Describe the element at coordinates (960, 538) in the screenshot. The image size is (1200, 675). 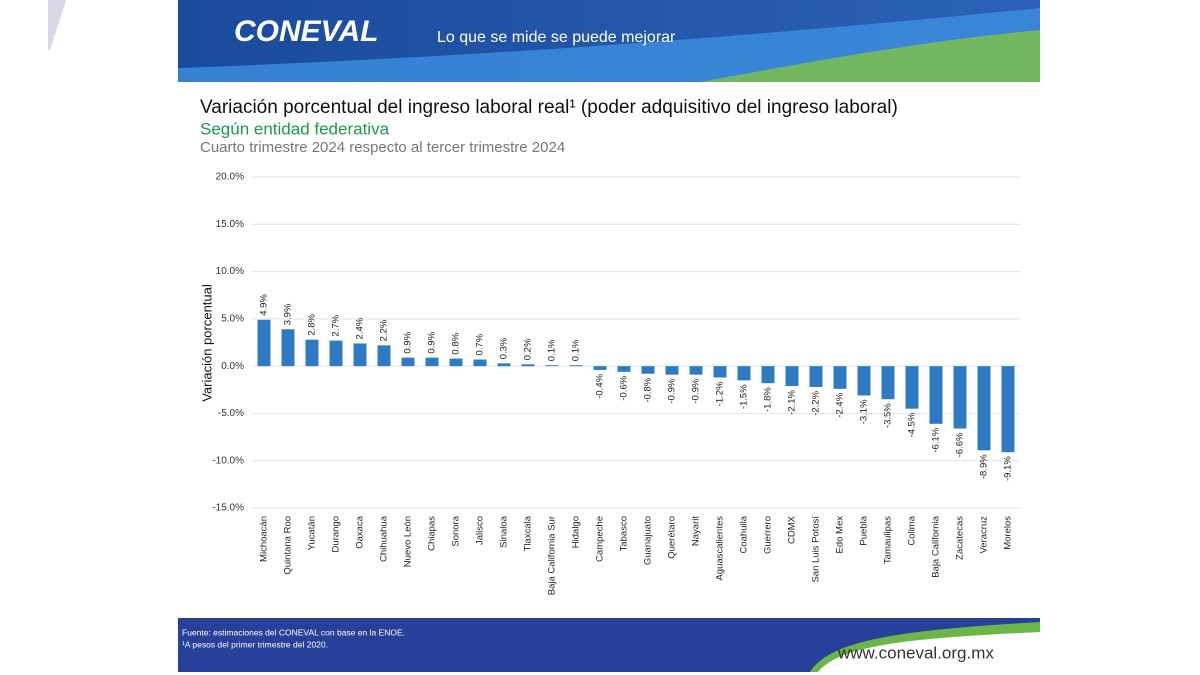
I see `x-tick-label: Zacatecas` at that location.